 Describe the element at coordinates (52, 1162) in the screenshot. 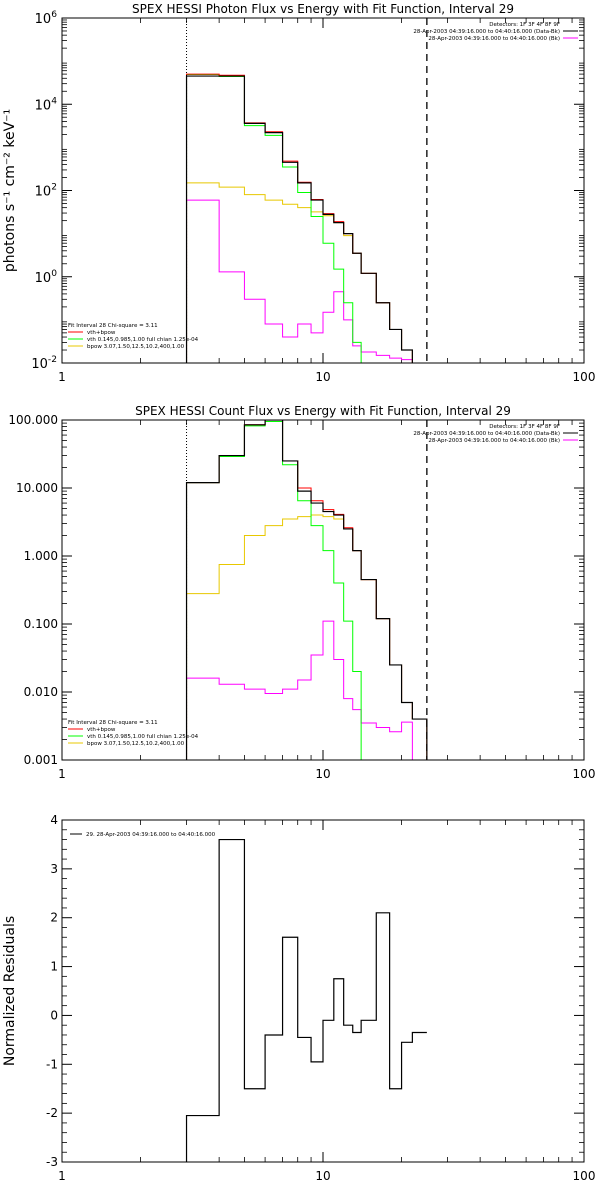

I see `y-tick-label: -3` at that location.